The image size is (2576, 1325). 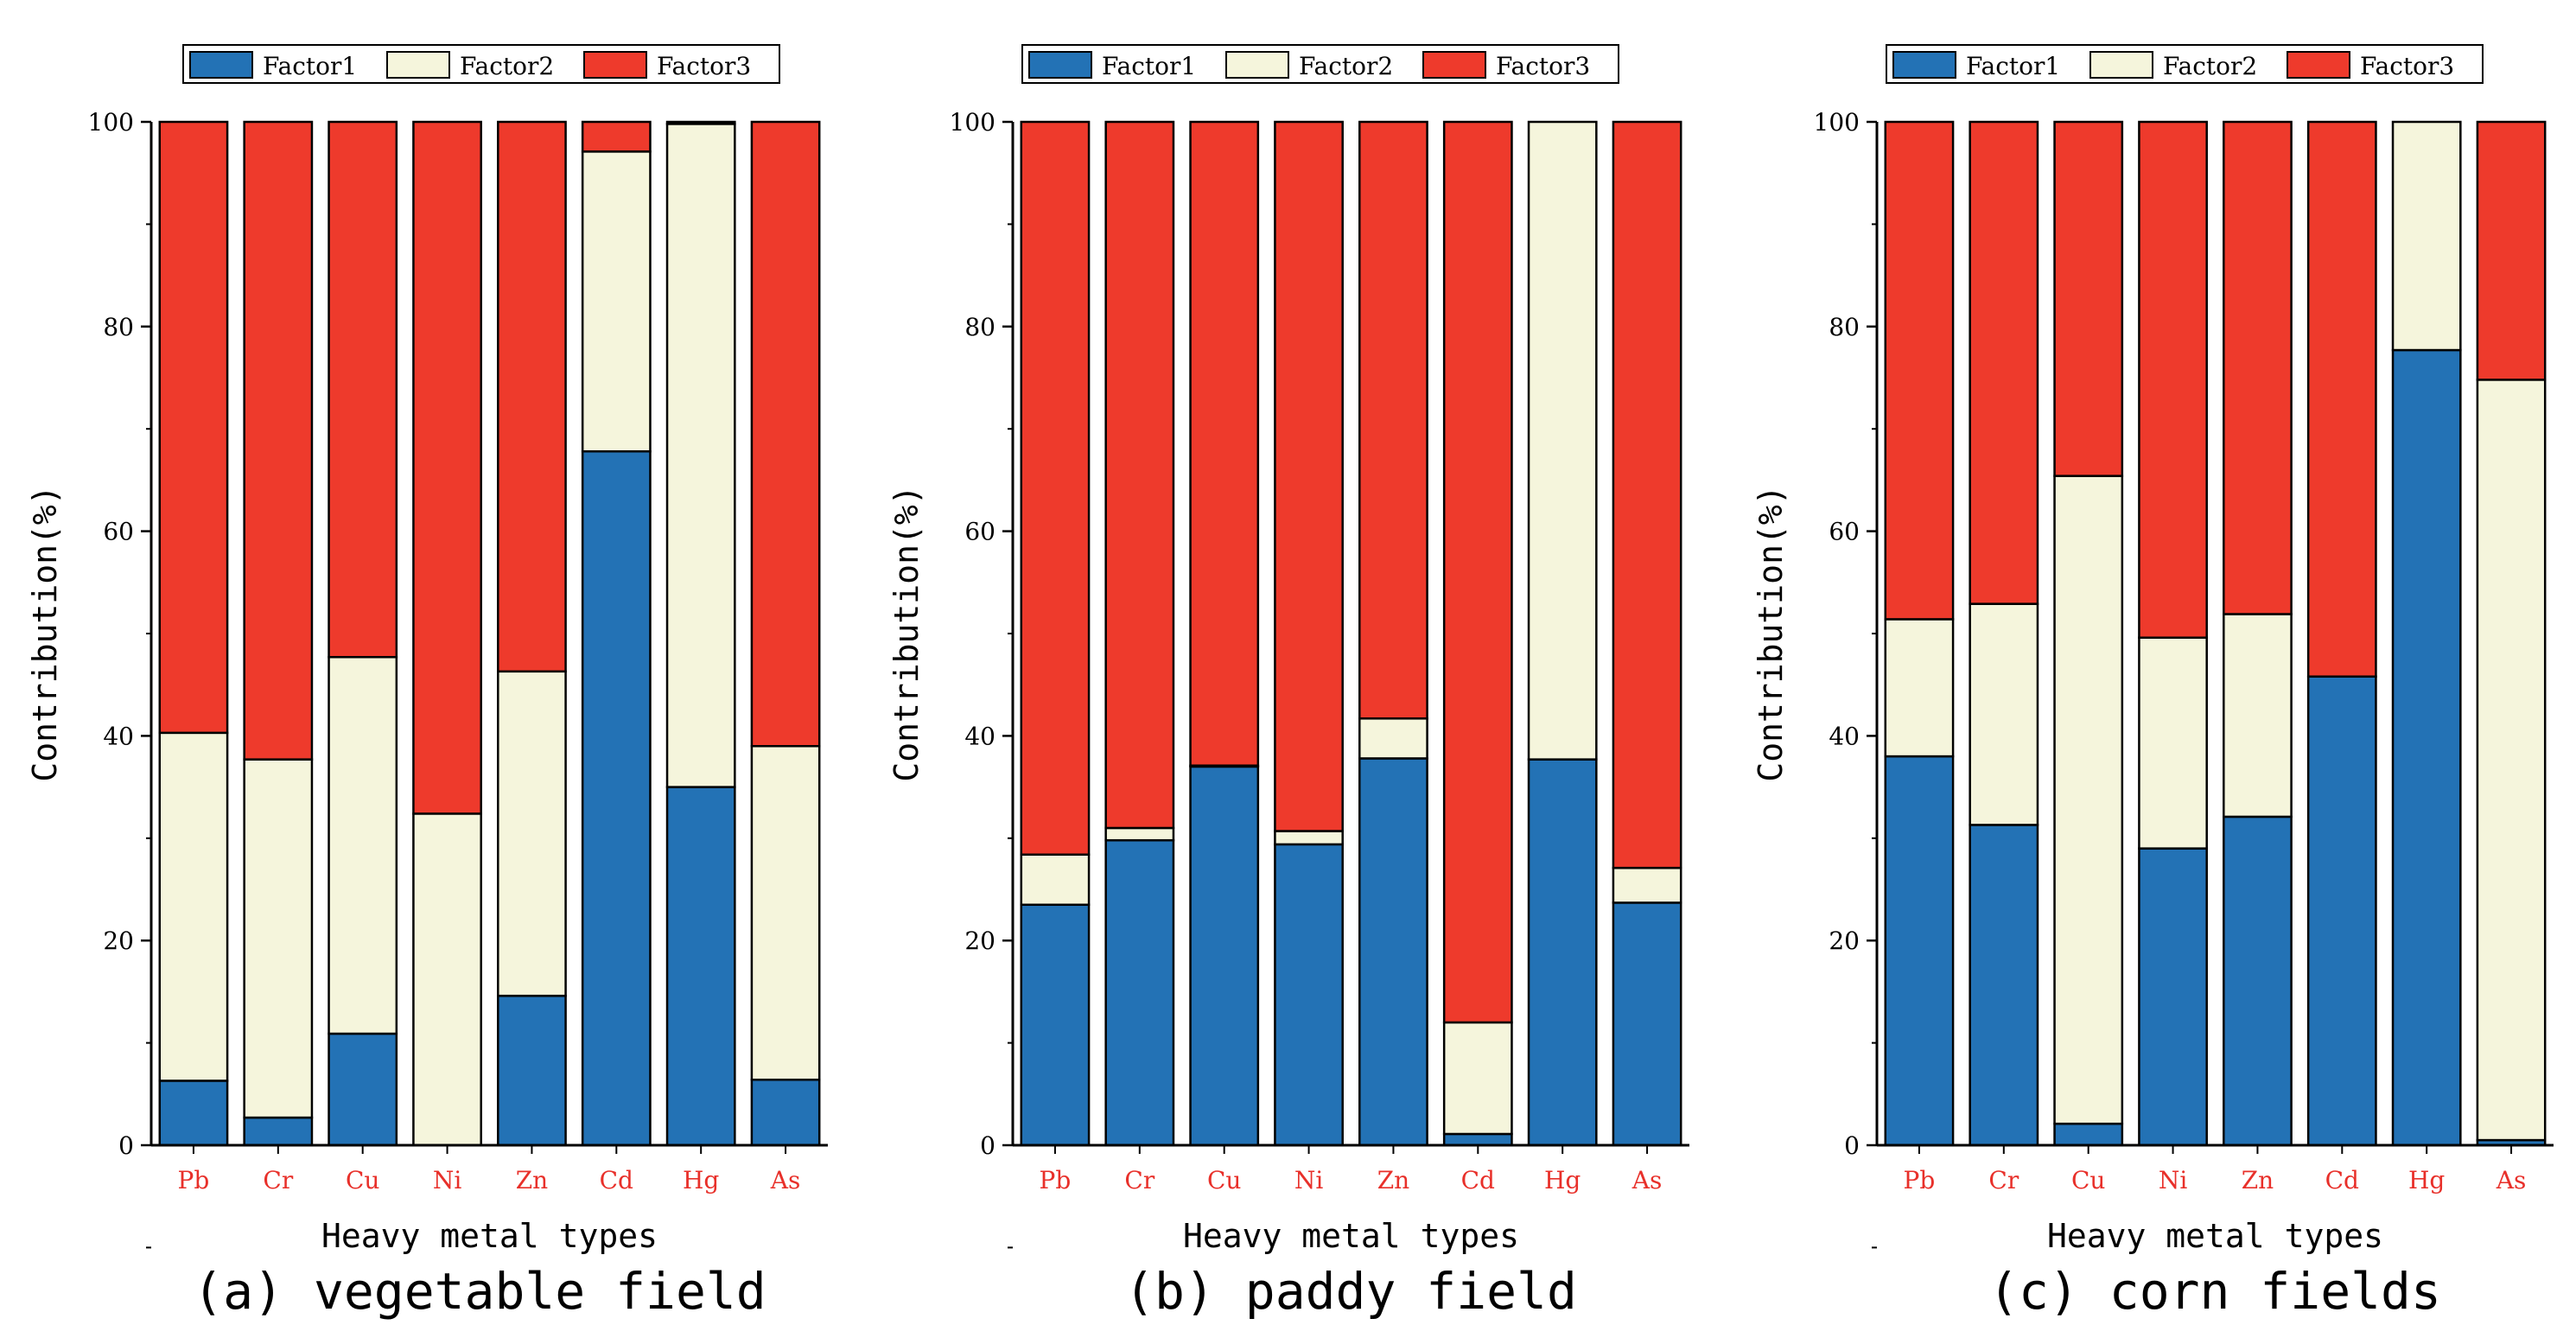 I want to click on bar-segment-factor2-cu, so click(x=363, y=845).